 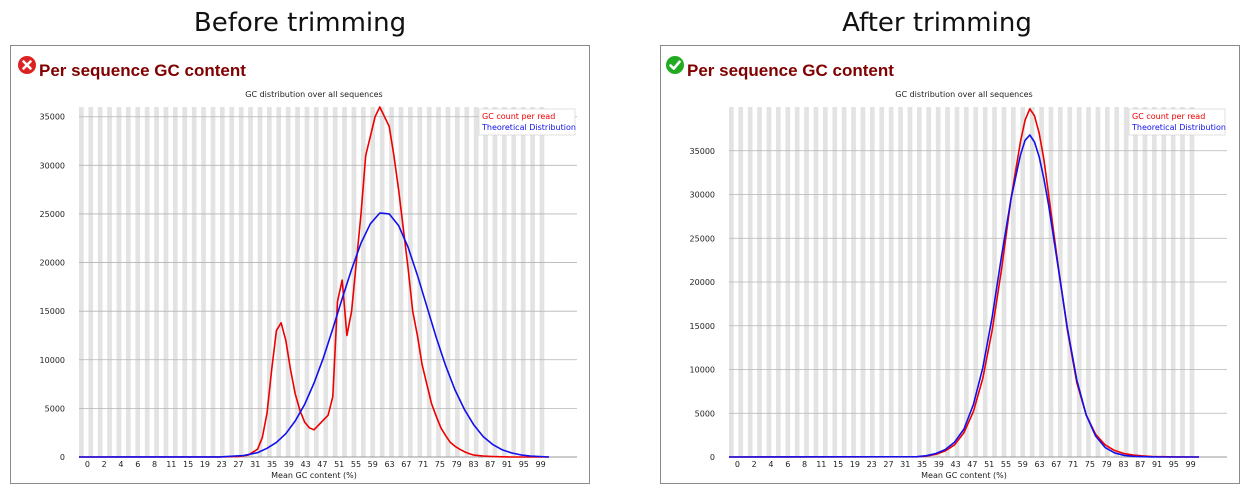 I want to click on x-tick-label: 39, so click(x=289, y=464).